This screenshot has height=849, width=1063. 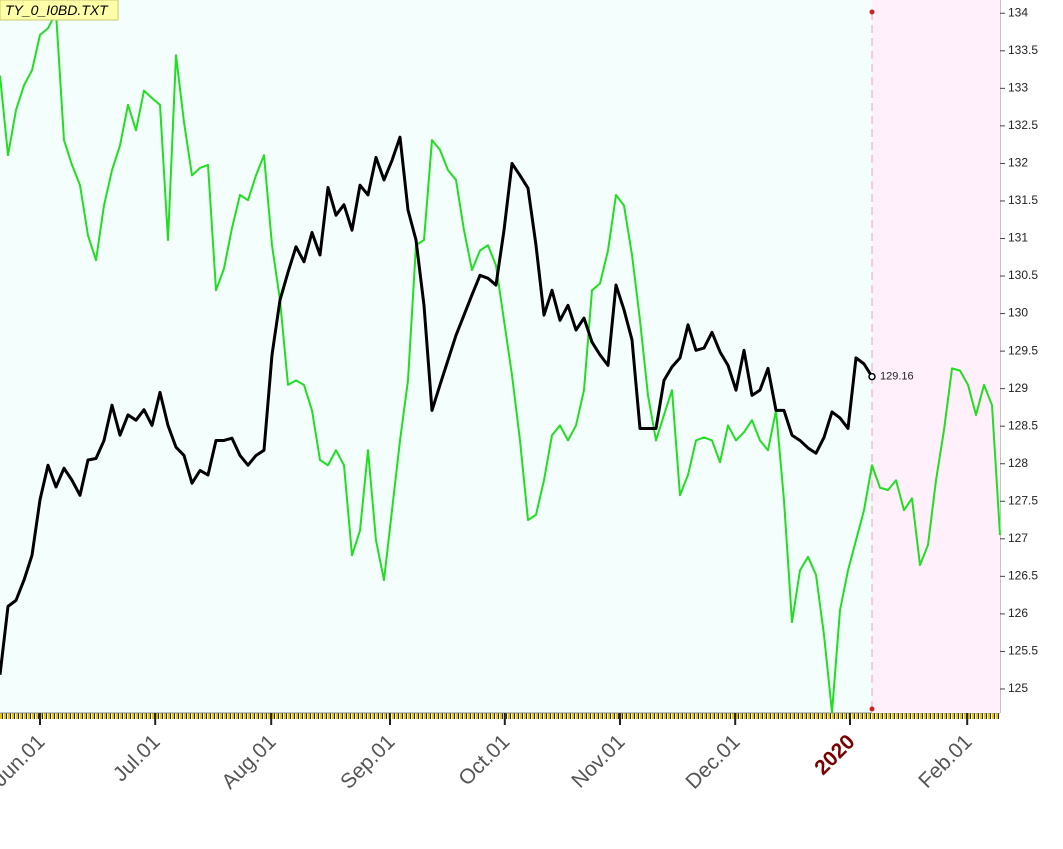 What do you see at coordinates (367, 761) in the screenshot?
I see `x-tick-label: Sep.01` at bounding box center [367, 761].